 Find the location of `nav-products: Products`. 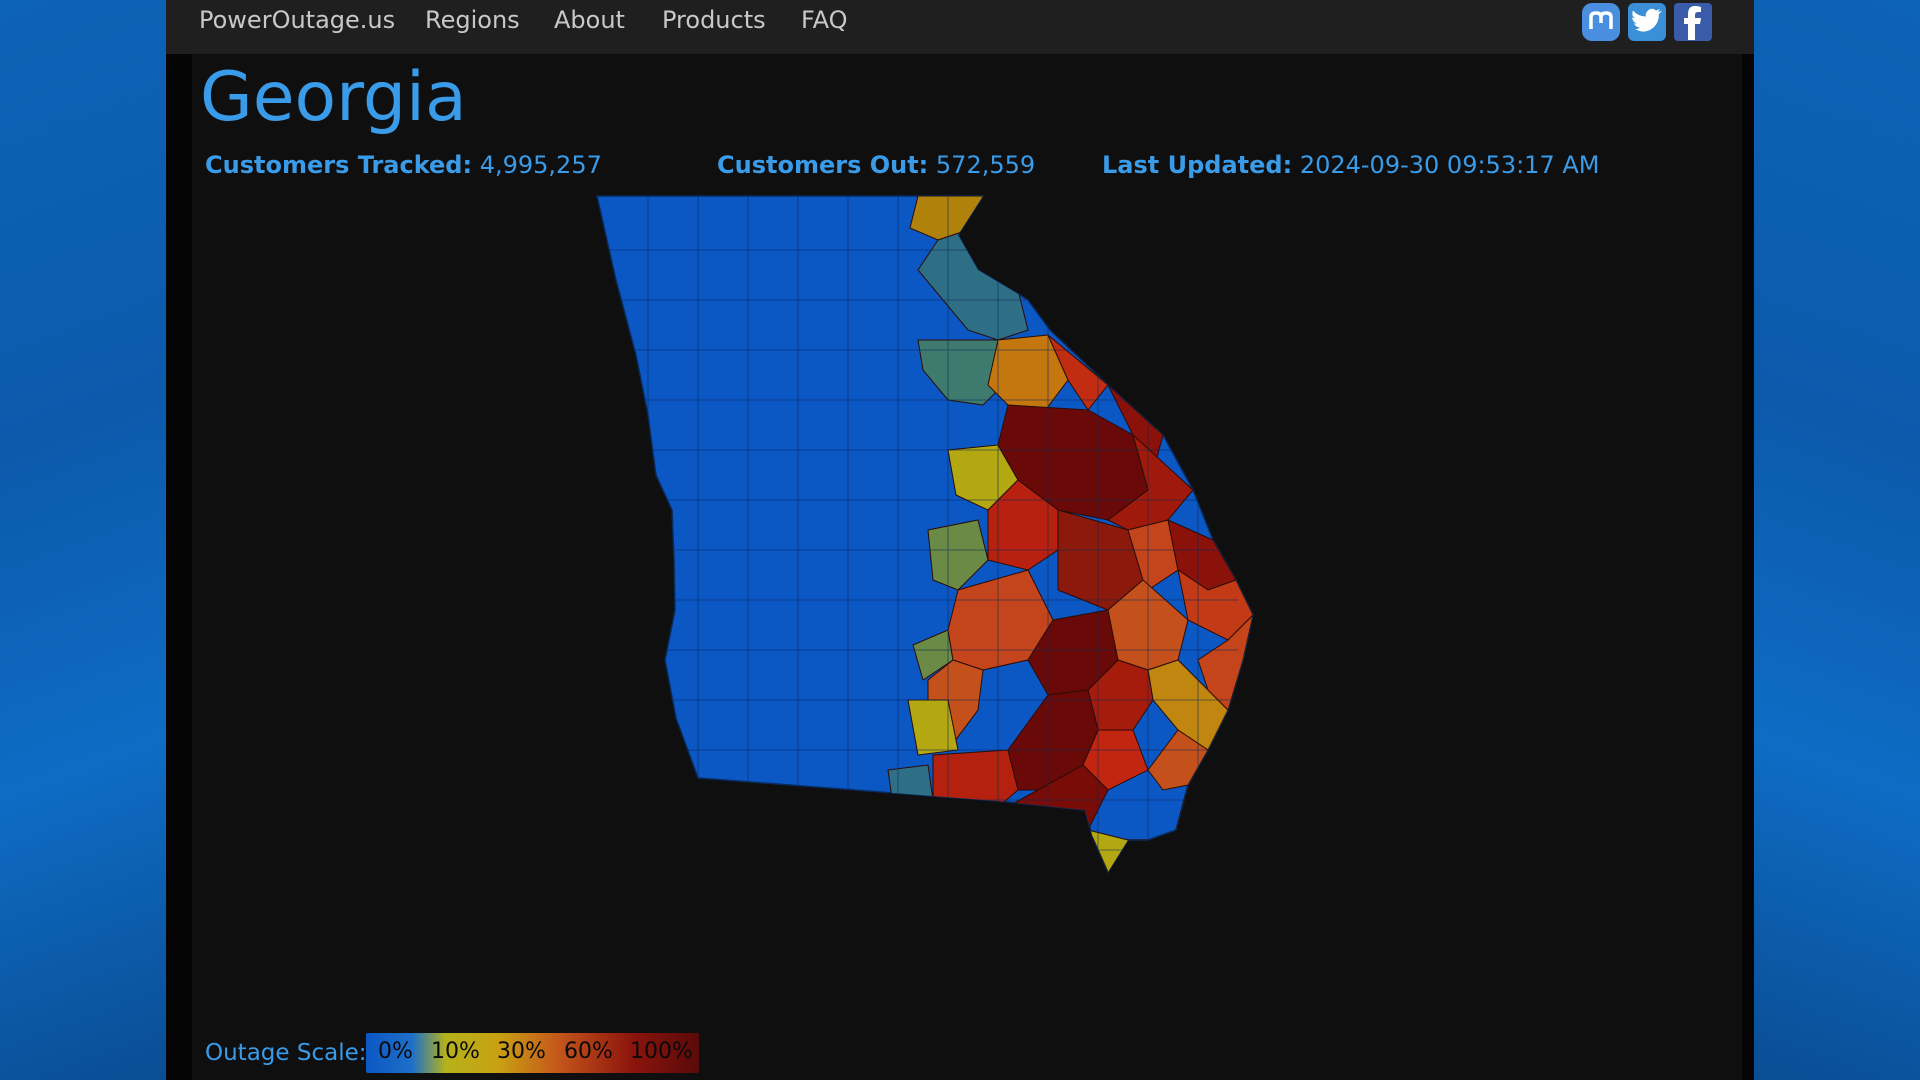

nav-products: Products is located at coordinates (714, 20).